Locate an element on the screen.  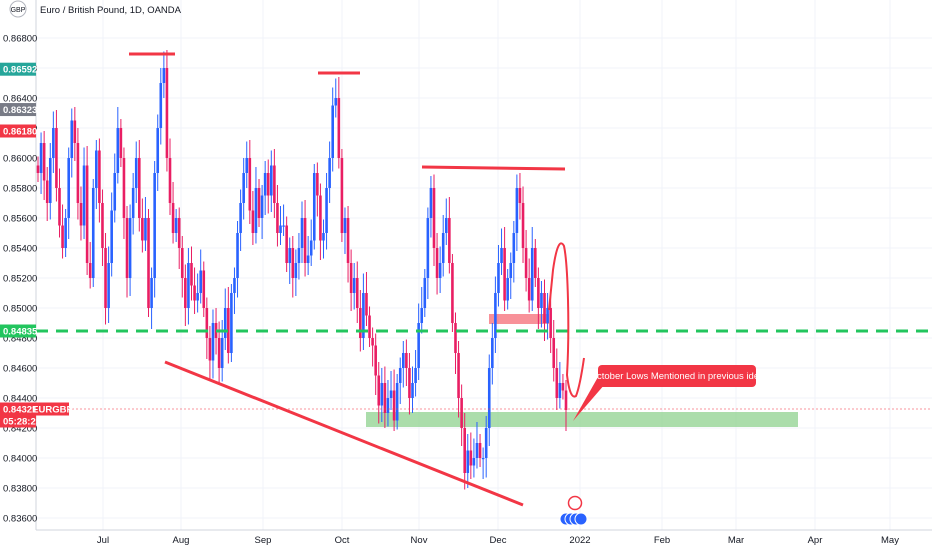
price-badge is located at coordinates (18, 131).